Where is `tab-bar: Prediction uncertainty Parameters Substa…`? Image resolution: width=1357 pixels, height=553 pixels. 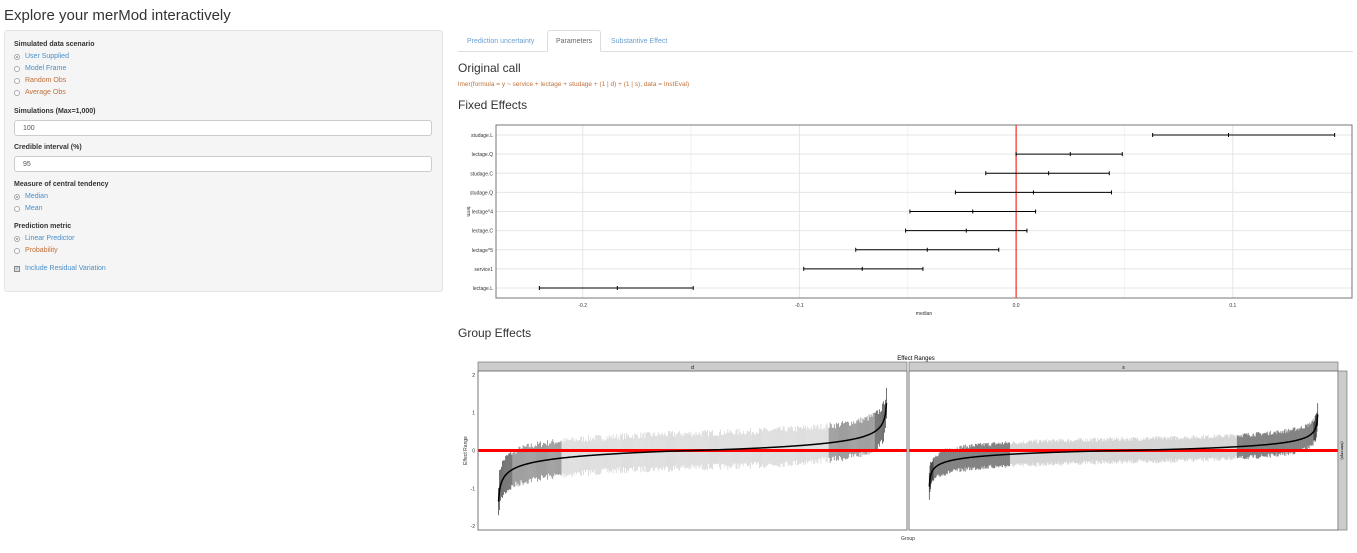 tab-bar: Prediction uncertainty Parameters Substa… is located at coordinates (905, 41).